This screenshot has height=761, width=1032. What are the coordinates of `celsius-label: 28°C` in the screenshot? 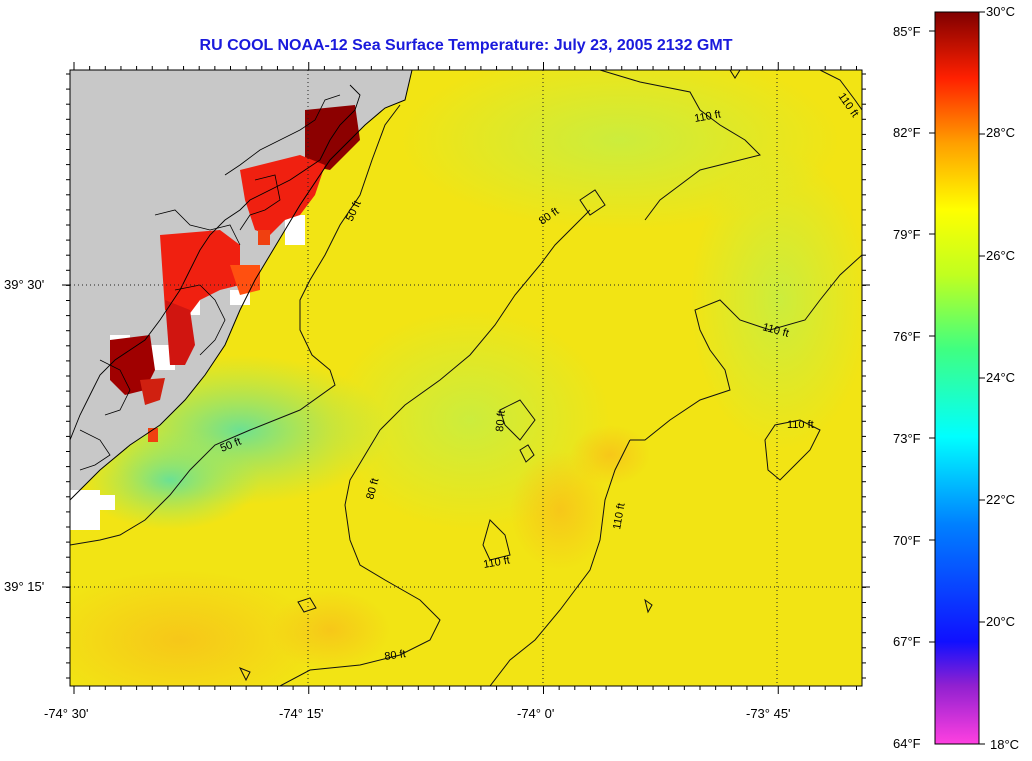 It's located at (1001, 132).